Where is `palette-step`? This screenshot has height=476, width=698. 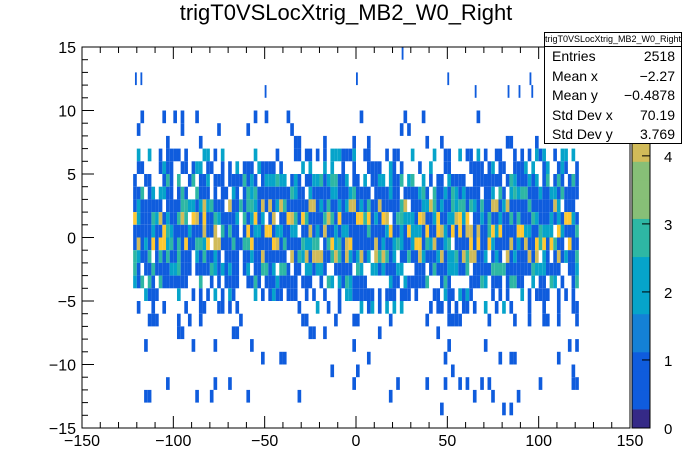 palette-step is located at coordinates (641, 209).